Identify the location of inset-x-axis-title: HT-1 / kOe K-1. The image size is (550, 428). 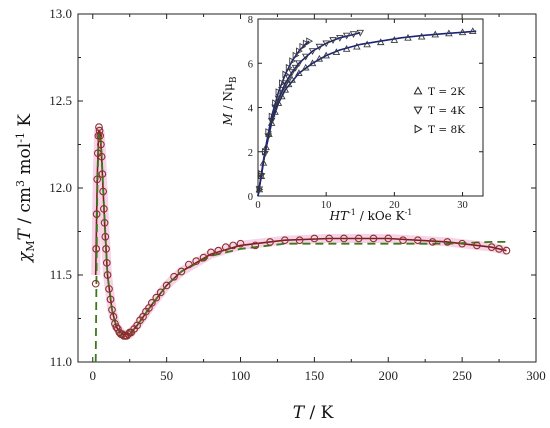
(371, 215).